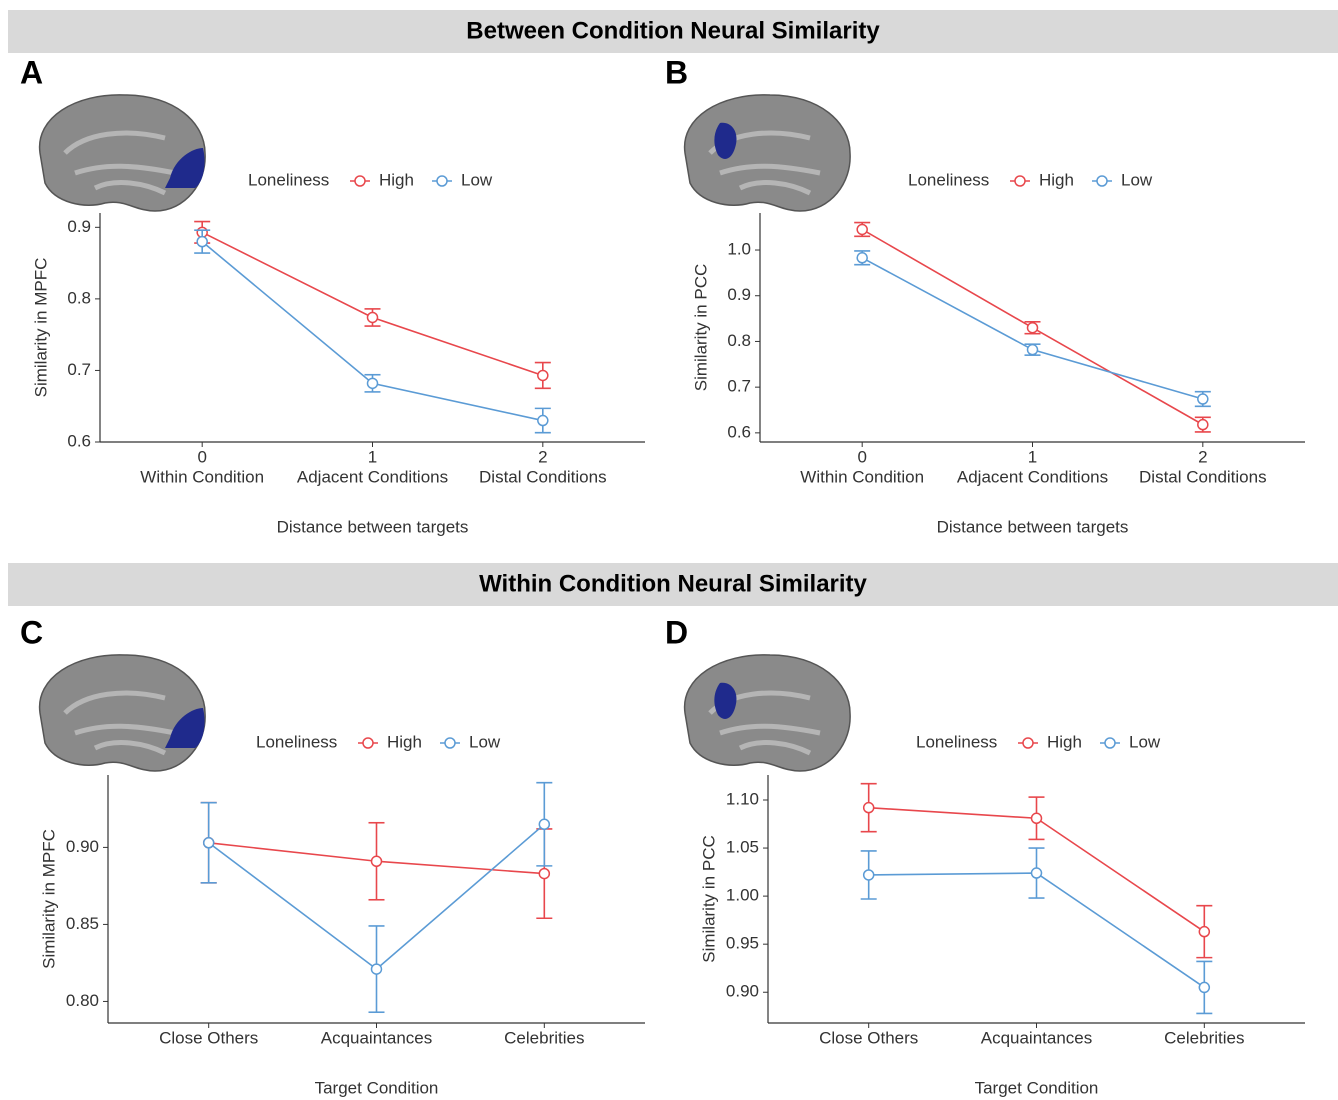  What do you see at coordinates (676, 632) in the screenshot?
I see `panel-letter: D` at bounding box center [676, 632].